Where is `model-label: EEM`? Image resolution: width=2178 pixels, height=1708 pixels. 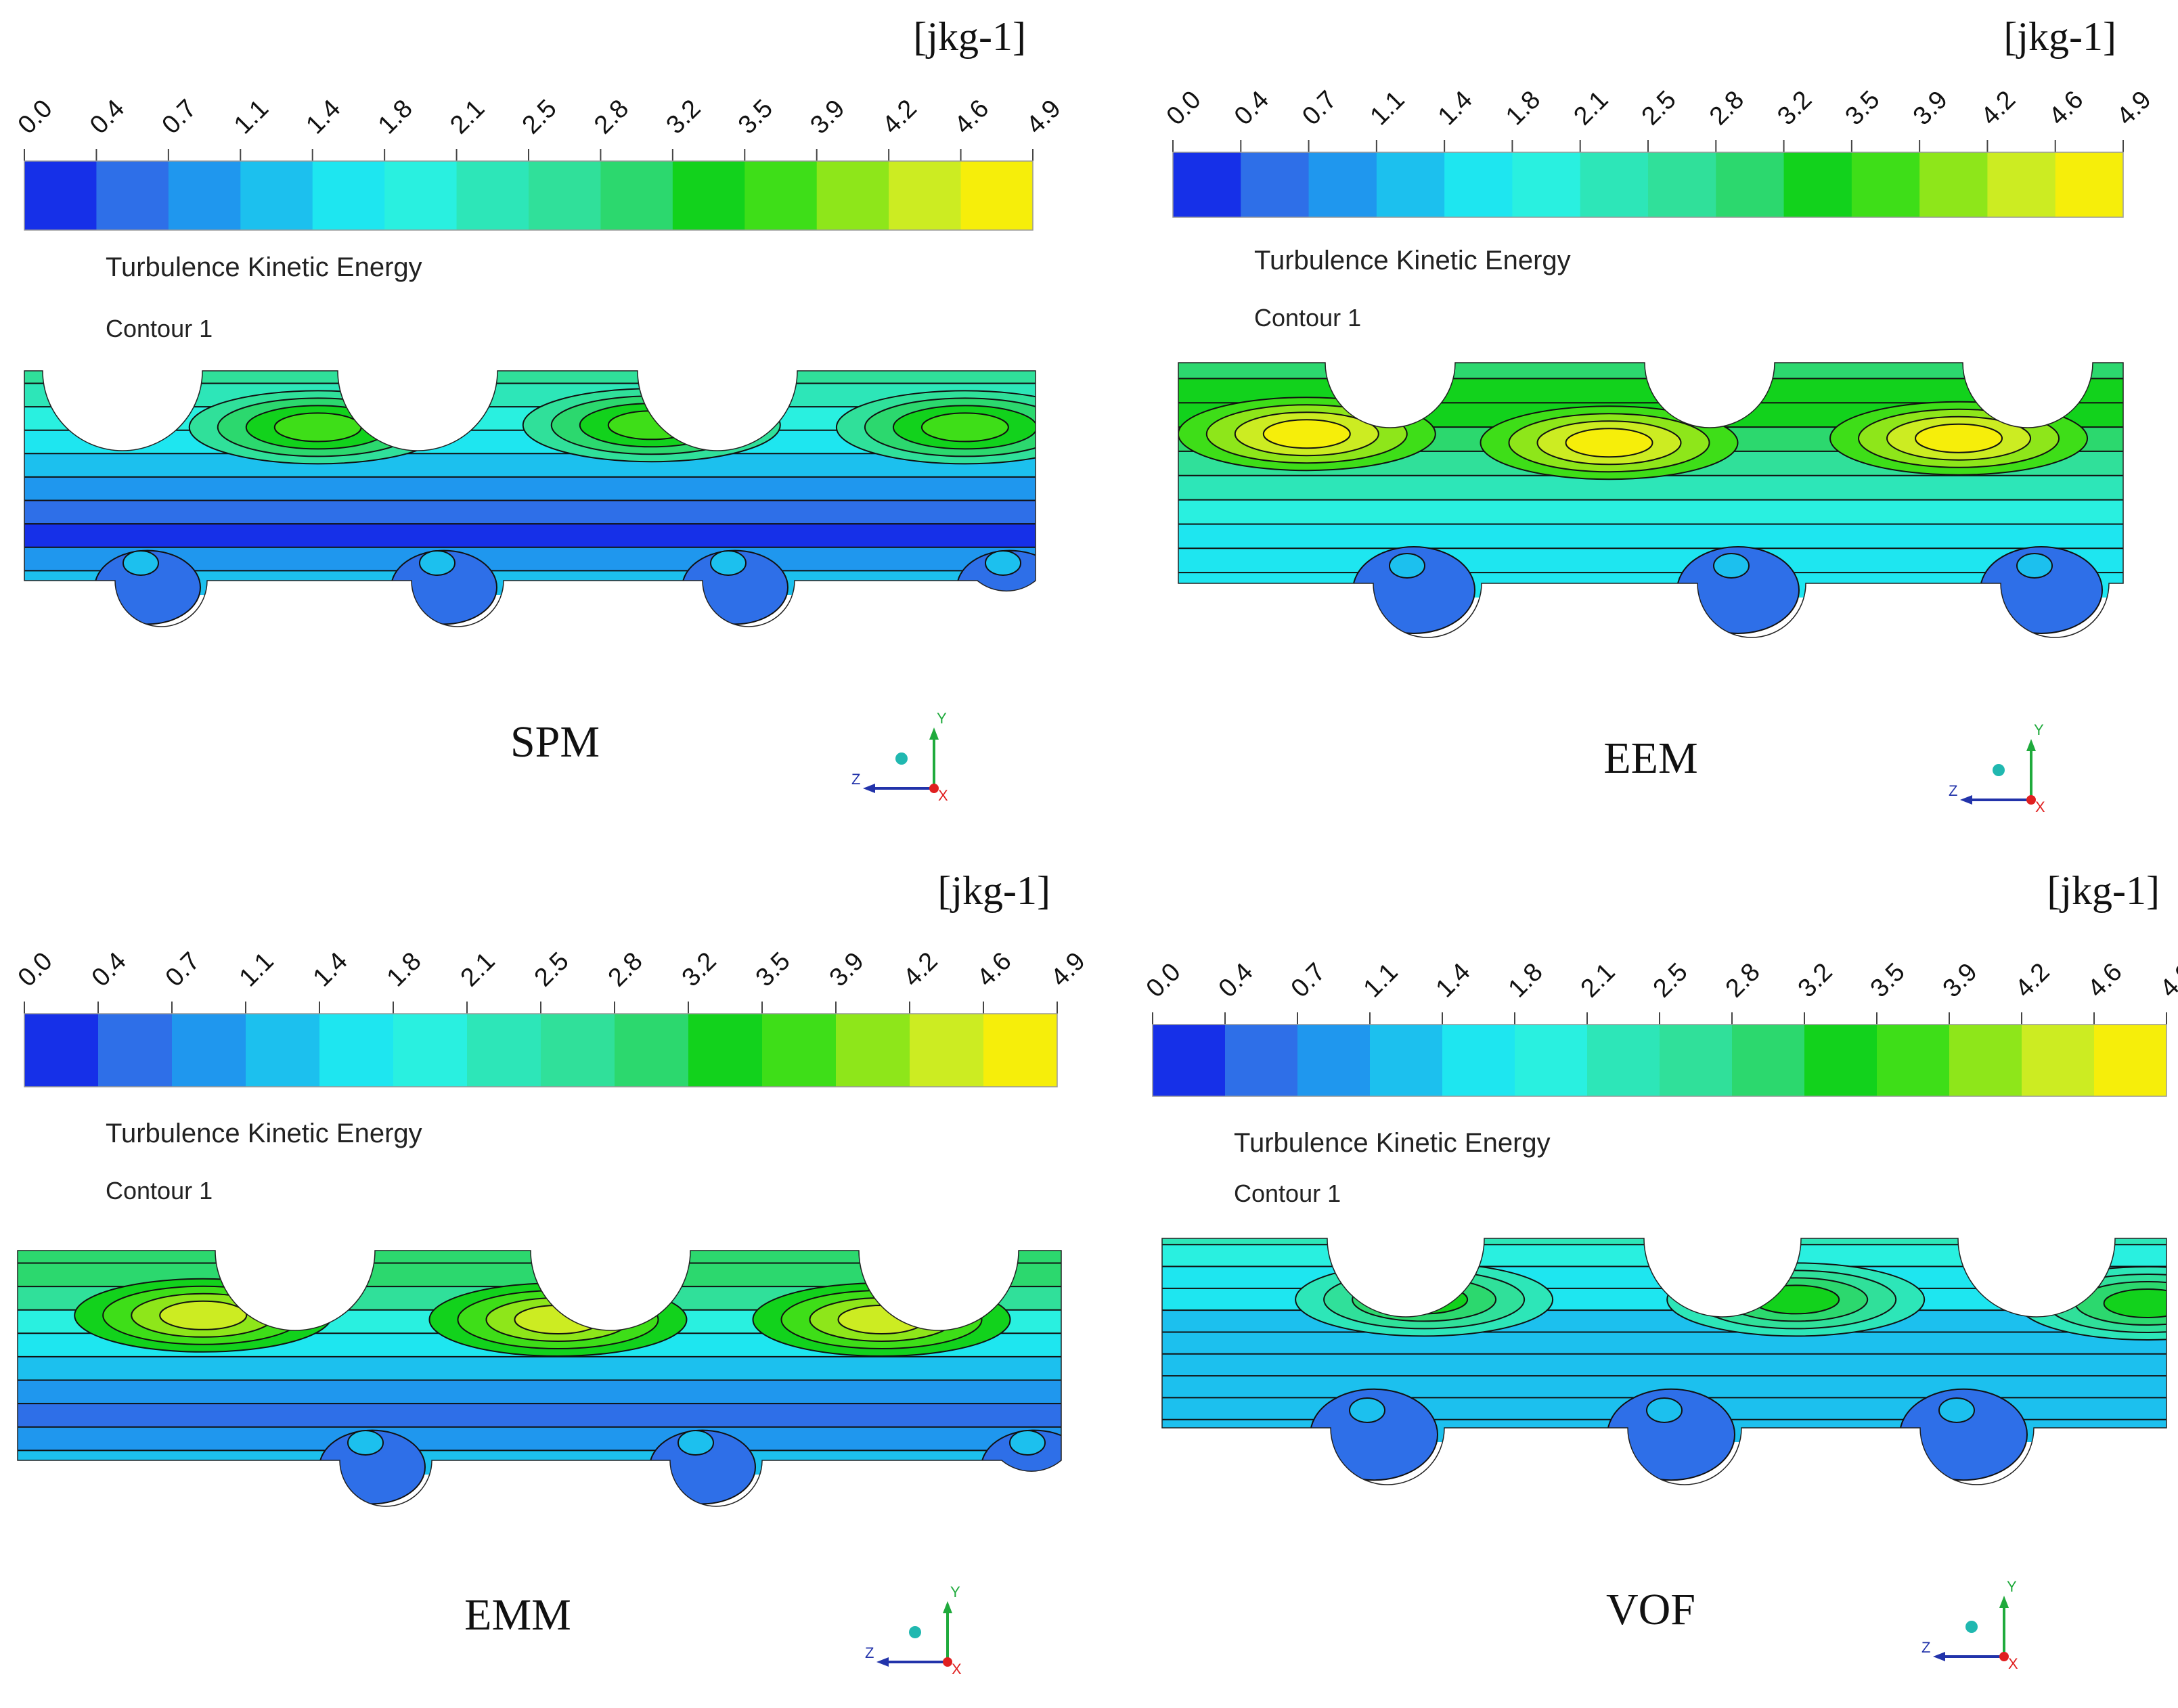
model-label: EEM is located at coordinates (1650, 759).